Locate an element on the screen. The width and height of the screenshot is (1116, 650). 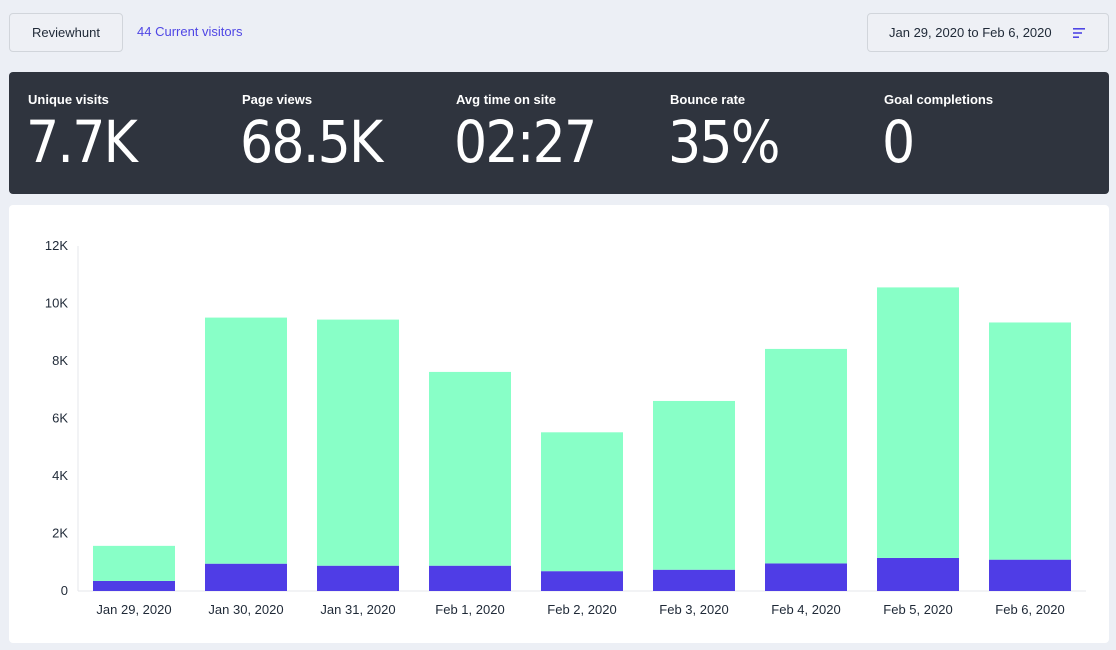
stat-label: Page views is located at coordinates (277, 99).